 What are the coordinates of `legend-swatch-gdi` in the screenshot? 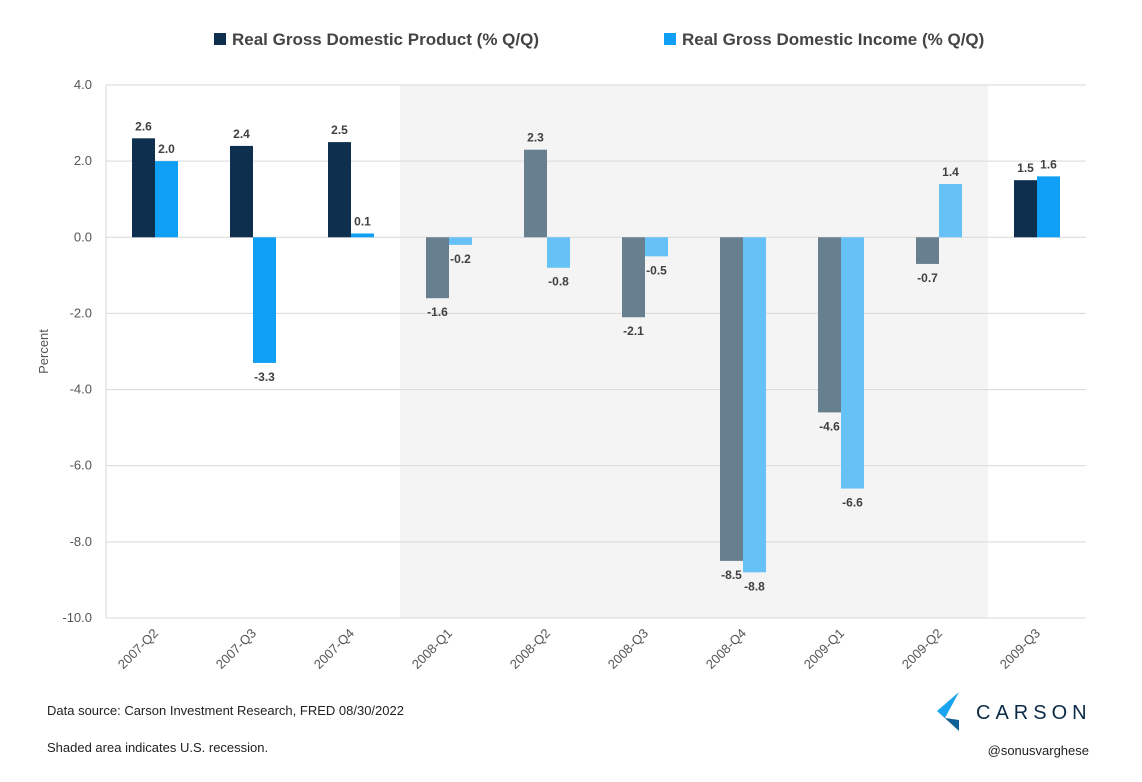 It's located at (670, 39).